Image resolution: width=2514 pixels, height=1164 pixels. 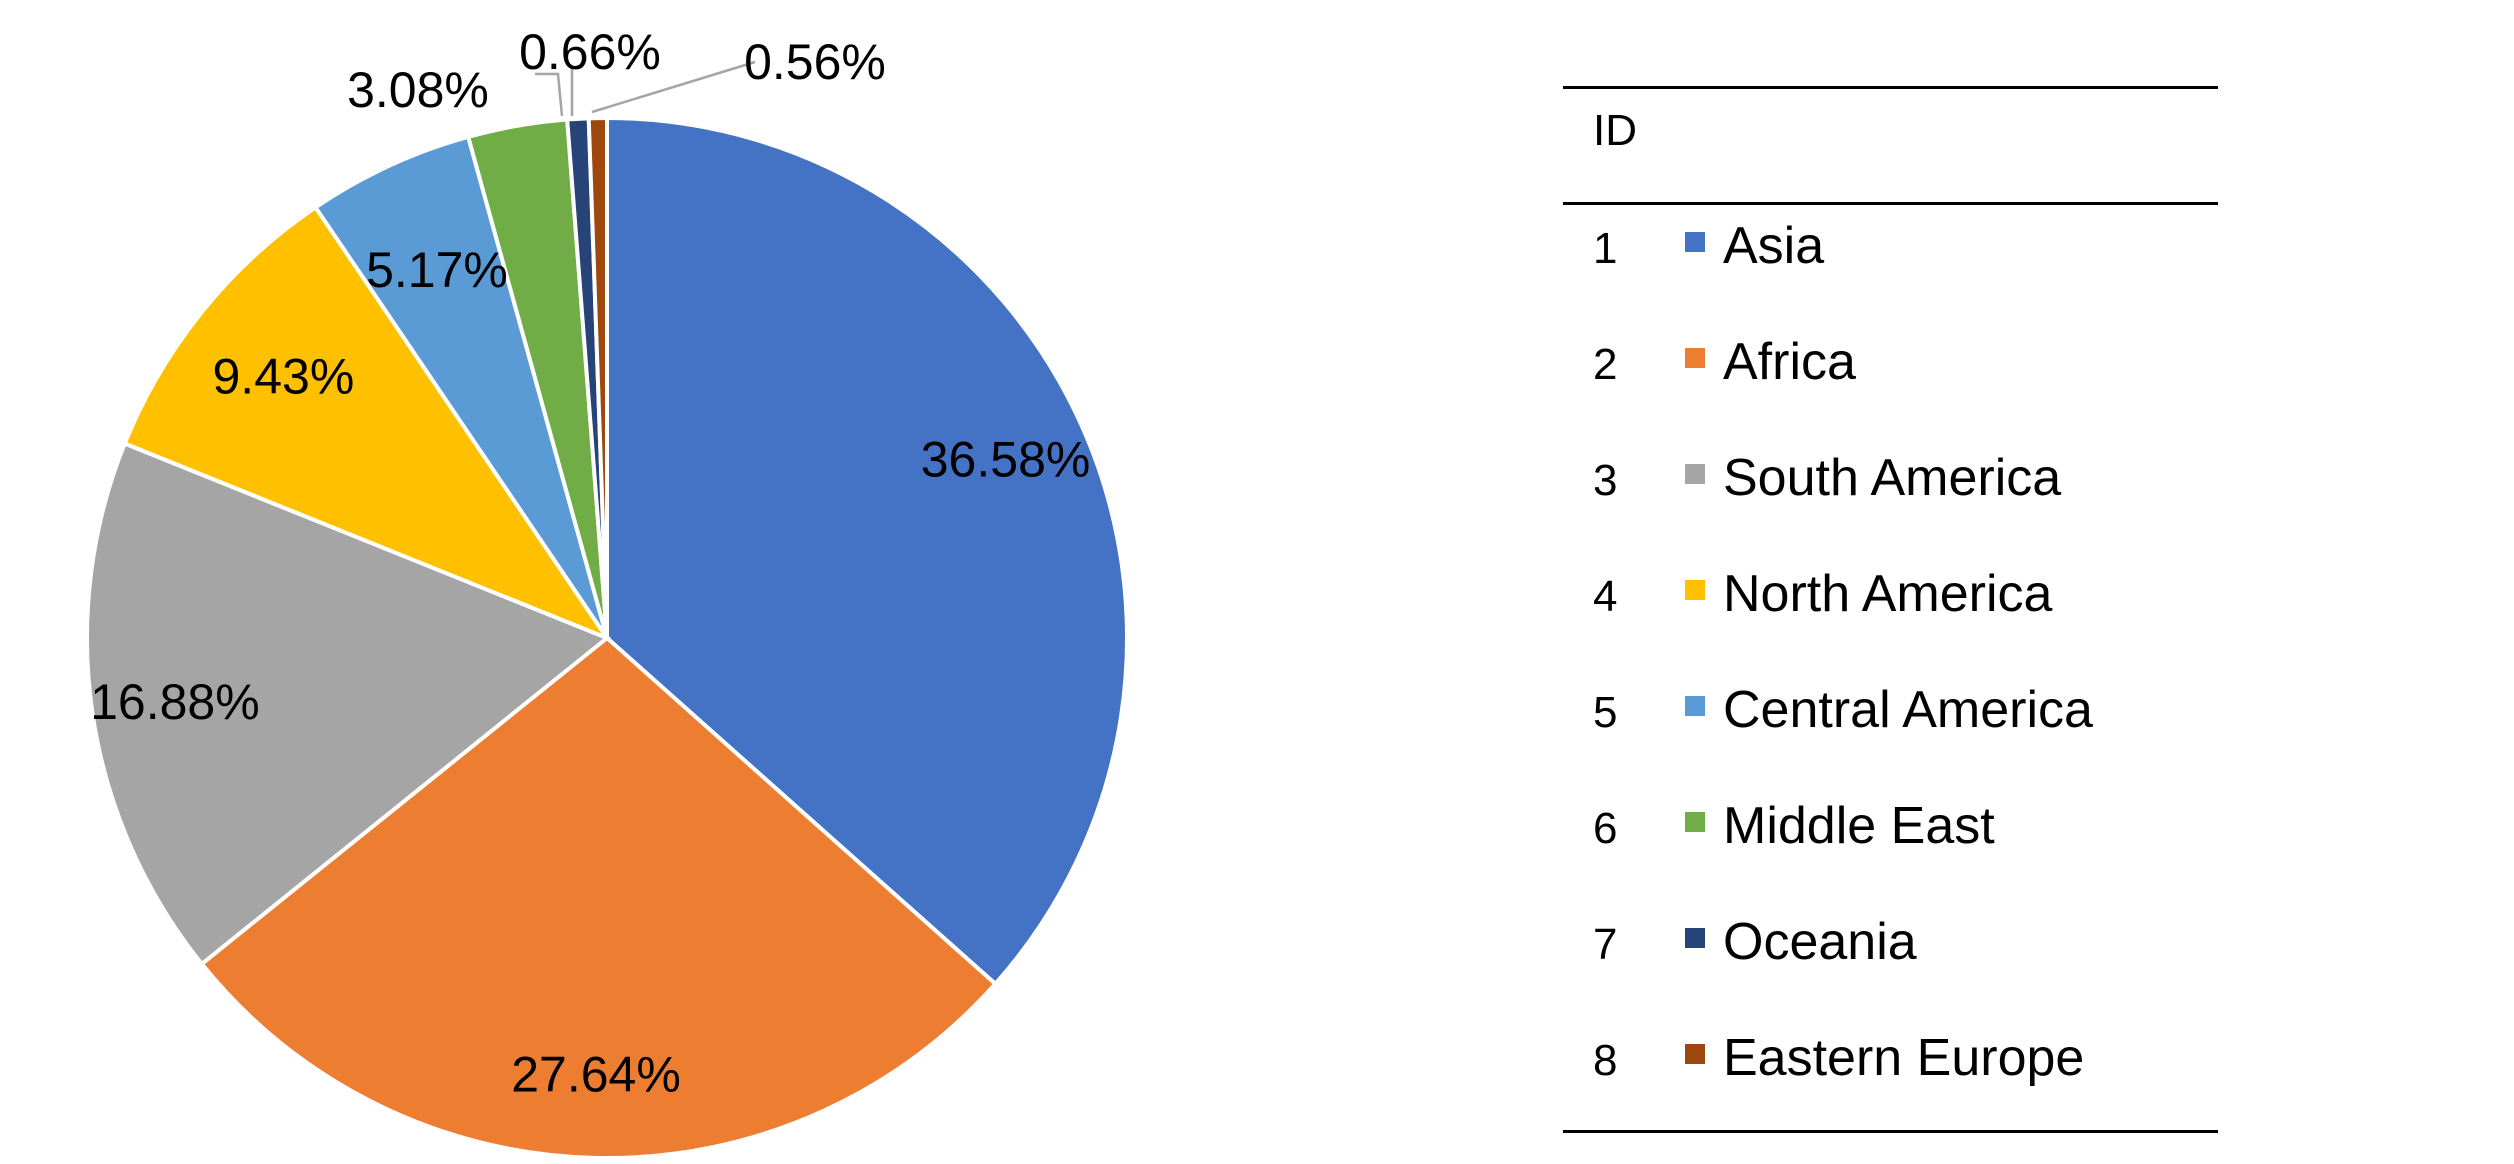 I want to click on legend-id: 4, so click(x=1605, y=596).